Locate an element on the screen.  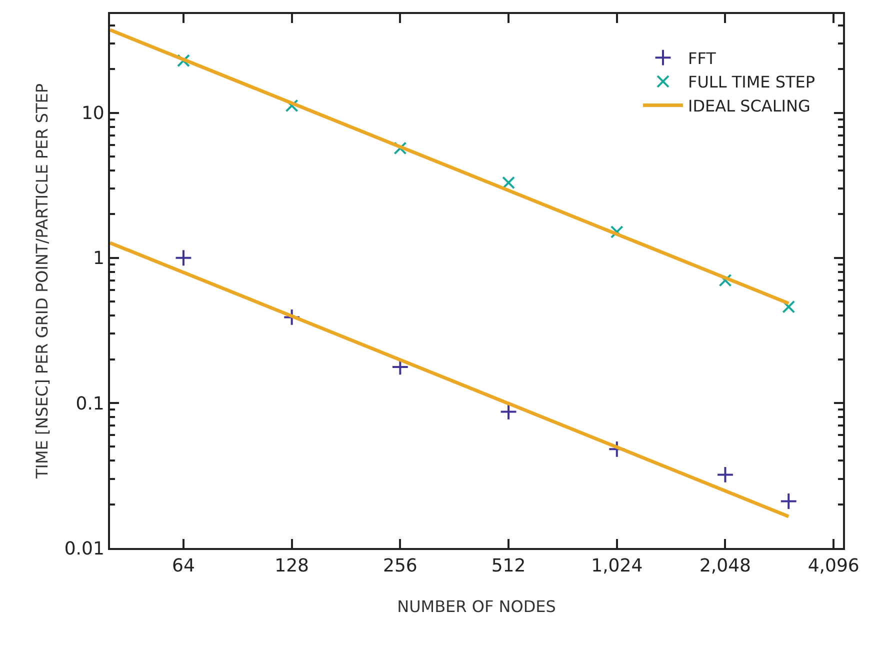
legend-label: FFT is located at coordinates (702, 58).